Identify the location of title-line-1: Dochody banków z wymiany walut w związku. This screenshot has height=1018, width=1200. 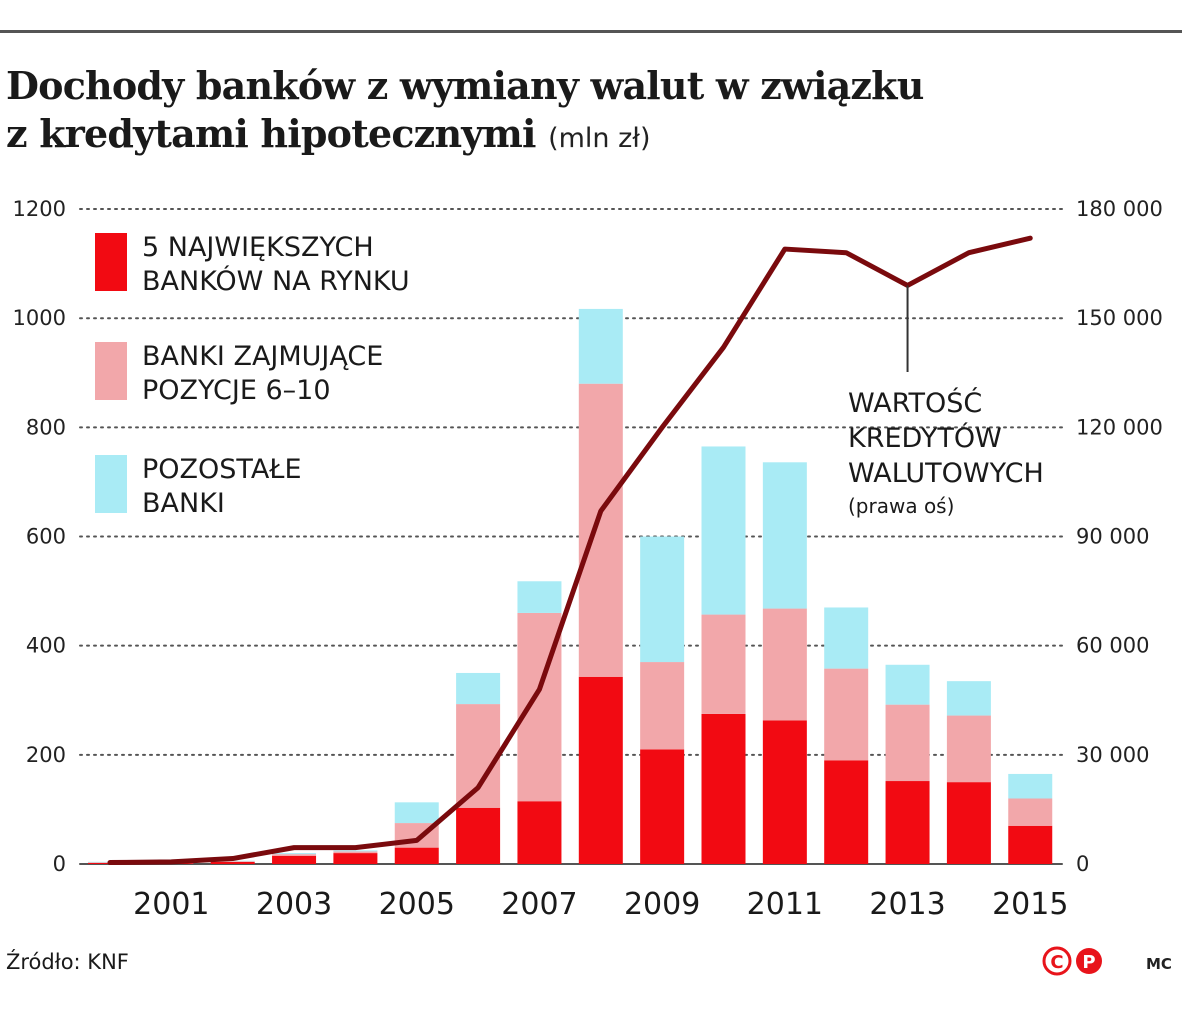
(465, 85).